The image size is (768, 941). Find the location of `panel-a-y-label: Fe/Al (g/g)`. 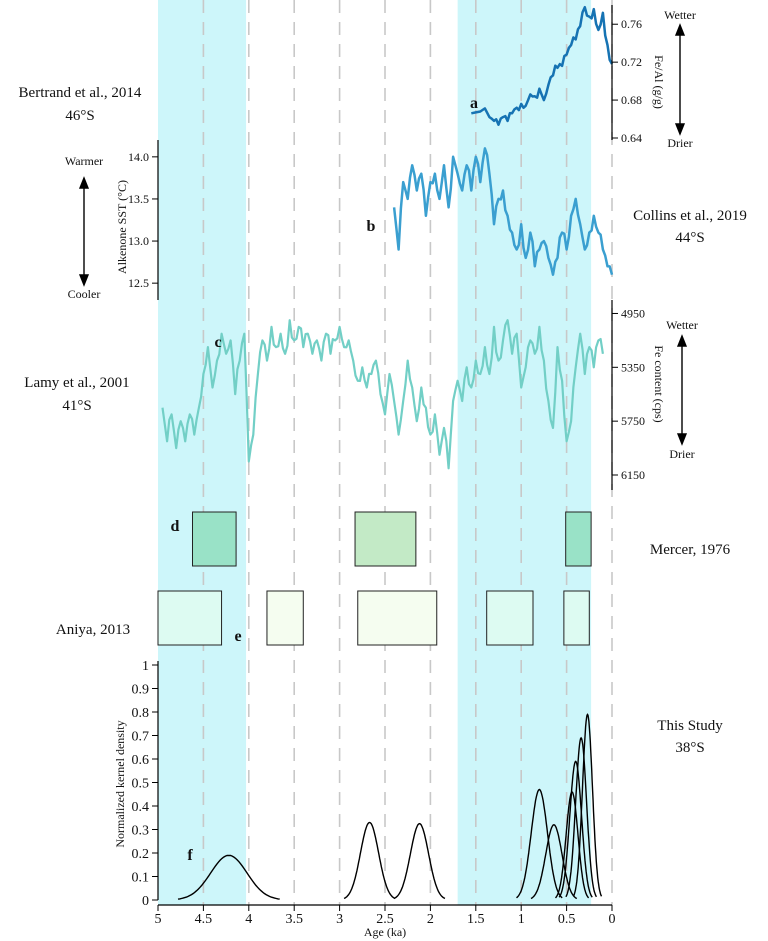

panel-a-y-label: Fe/Al (g/g) is located at coordinates (659, 82).